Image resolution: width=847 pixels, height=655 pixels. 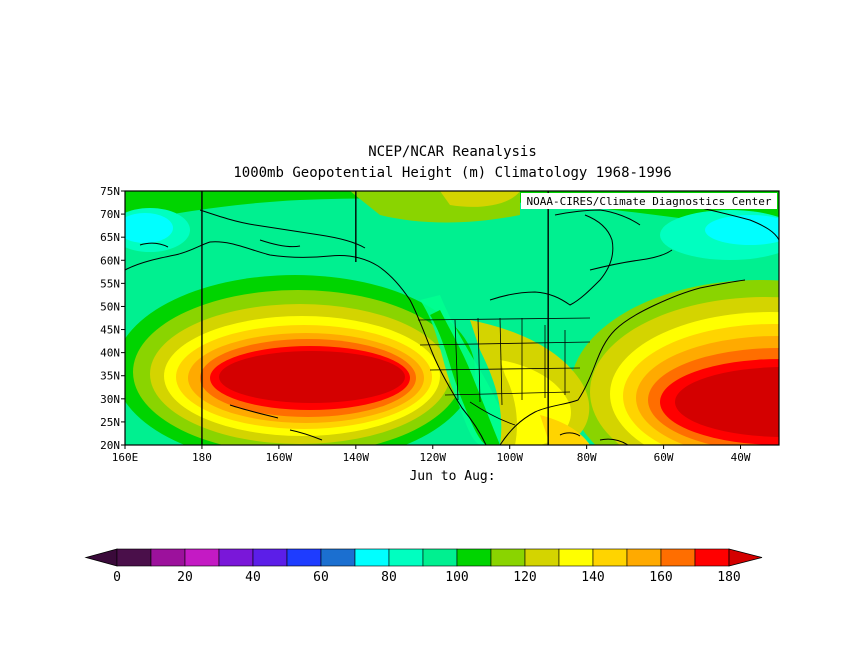 I want to click on lat-tick-label: 65N, so click(x=110, y=237).